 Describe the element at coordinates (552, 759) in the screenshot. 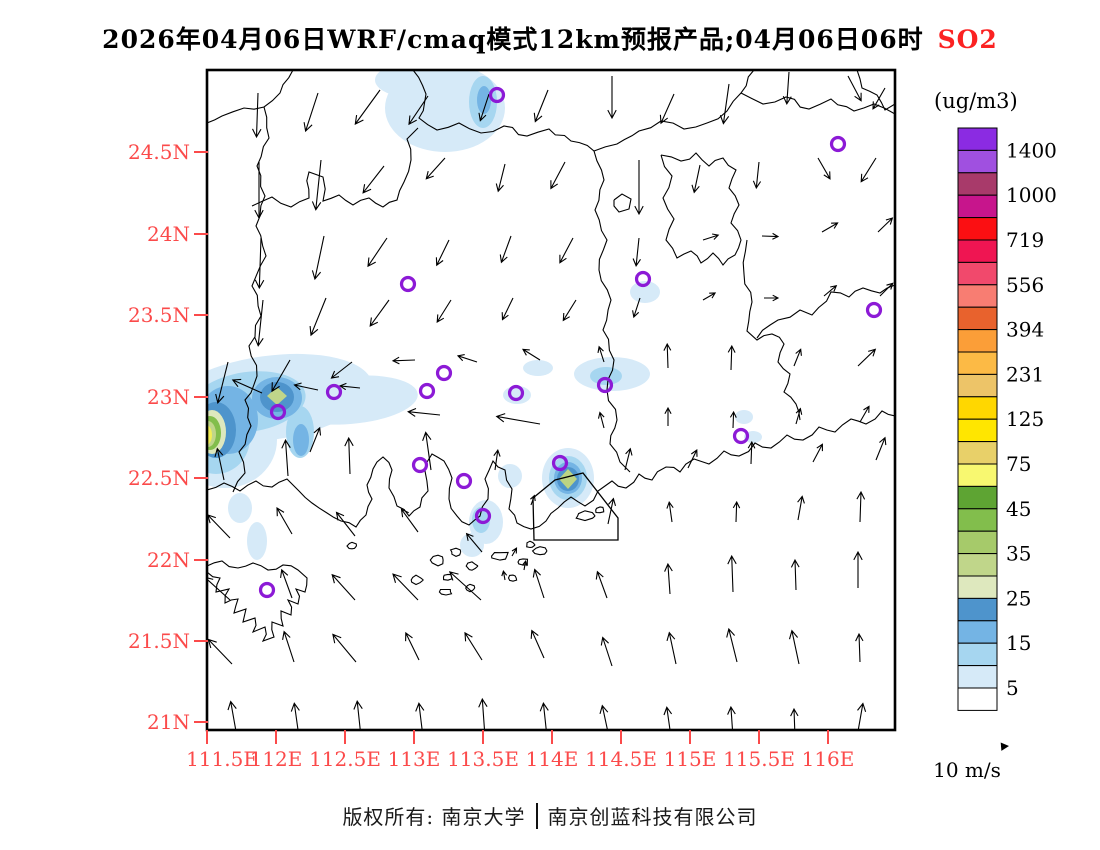

I see `lon-label: 114E` at that location.